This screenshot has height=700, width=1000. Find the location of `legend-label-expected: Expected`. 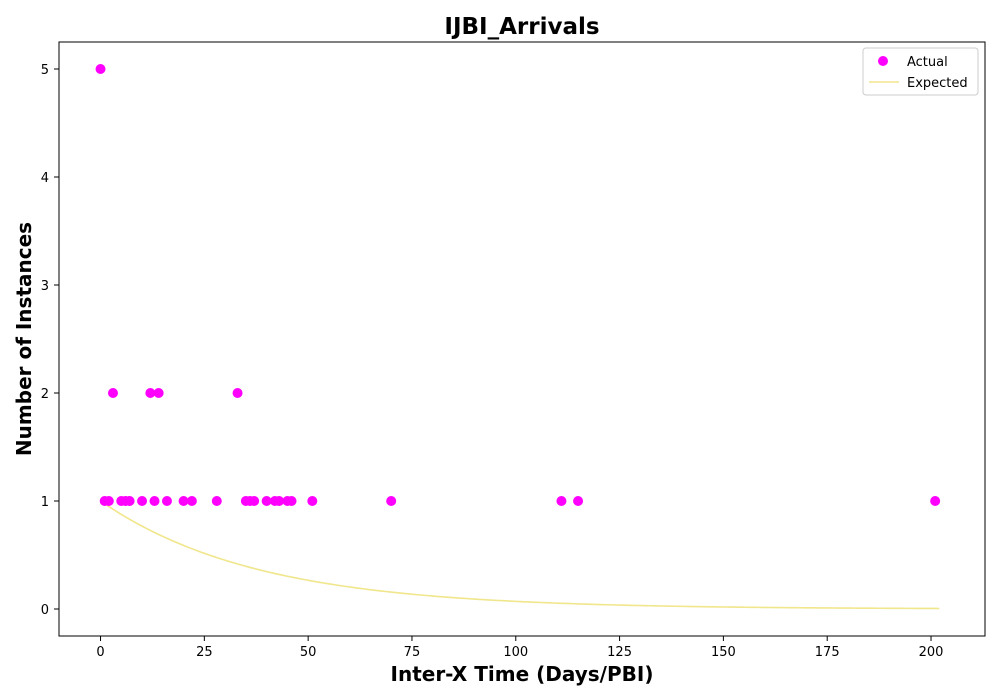

legend-label-expected: Expected is located at coordinates (937, 83).